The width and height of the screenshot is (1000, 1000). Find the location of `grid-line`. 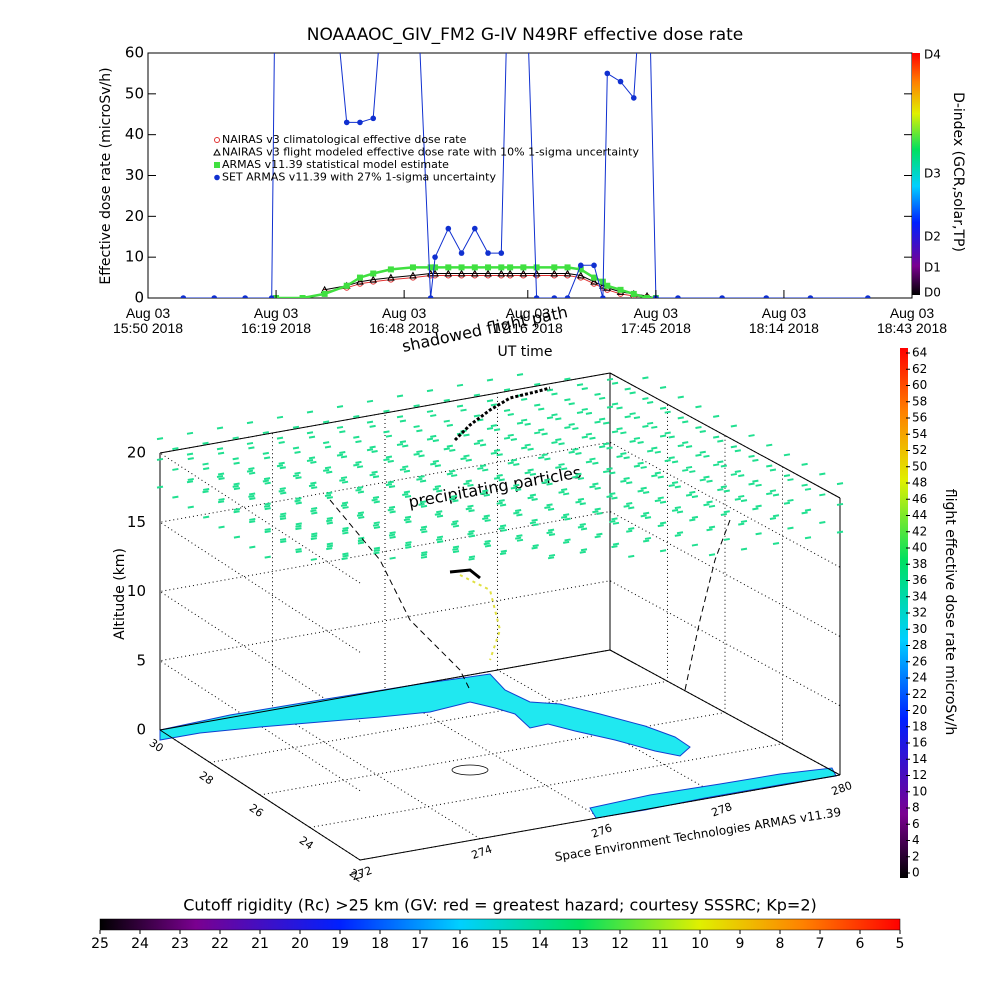

grid-line is located at coordinates (260, 657).